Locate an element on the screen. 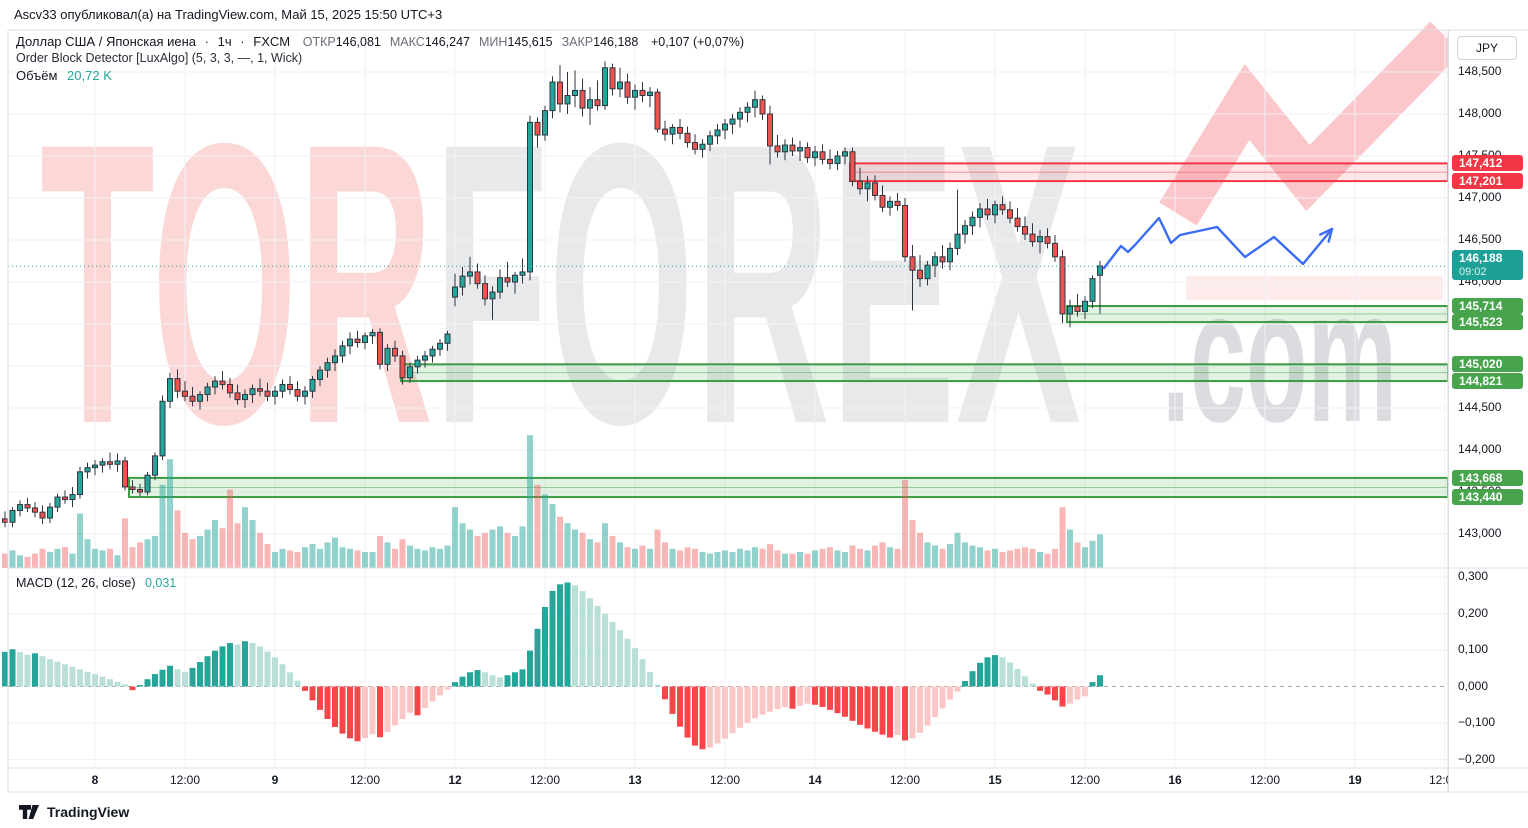 Image resolution: width=1528 pixels, height=828 pixels. tradingview-mark-icon is located at coordinates (29, 812).